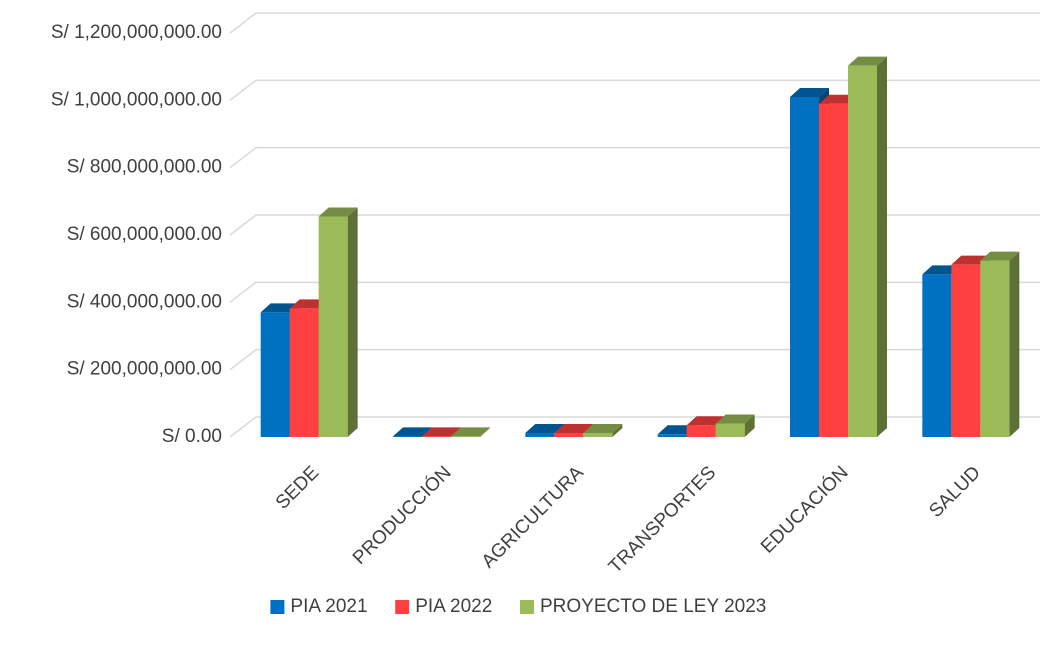  What do you see at coordinates (401, 515) in the screenshot?
I see `x-tick-label: PRODUCCIÓN` at bounding box center [401, 515].